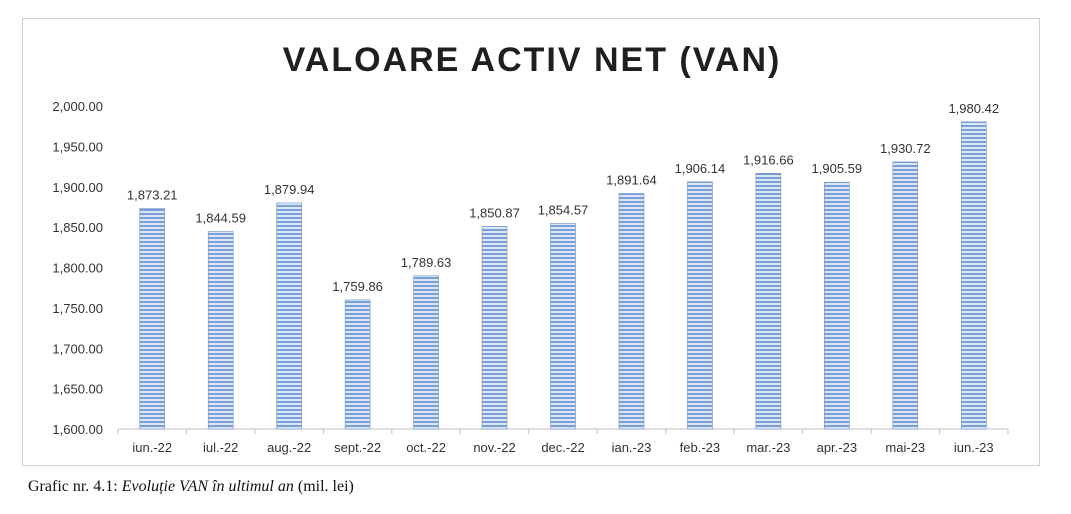 The width and height of the screenshot is (1071, 514). What do you see at coordinates (323, 486) in the screenshot?
I see `caption-suffix: (mil. lei)` at bounding box center [323, 486].